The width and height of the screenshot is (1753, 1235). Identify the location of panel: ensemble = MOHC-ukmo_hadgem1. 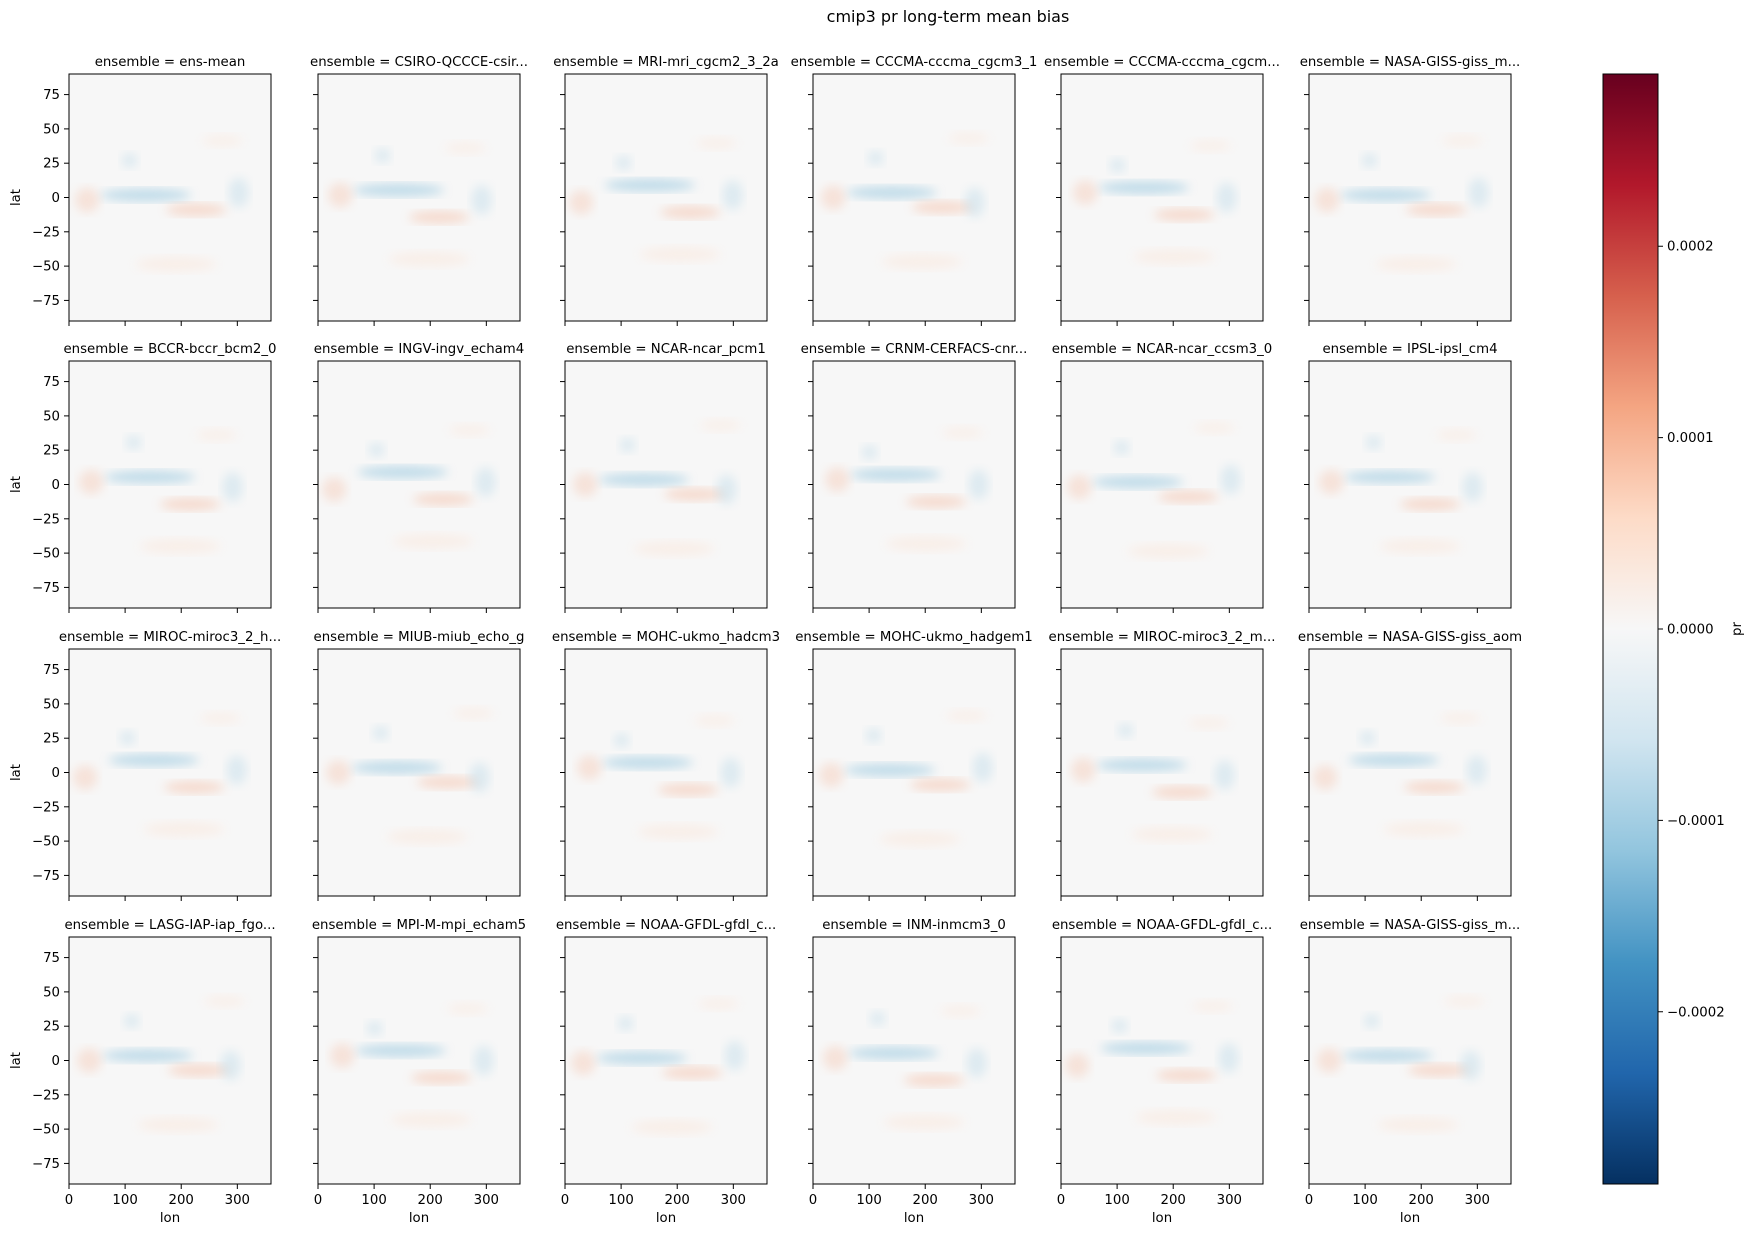
(914, 765).